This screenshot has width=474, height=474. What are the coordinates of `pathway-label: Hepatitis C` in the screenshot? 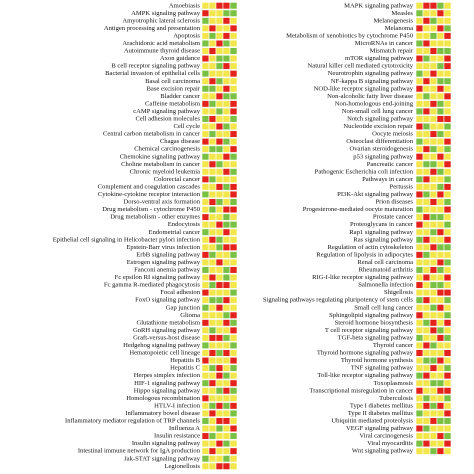 It's located at (185, 368).